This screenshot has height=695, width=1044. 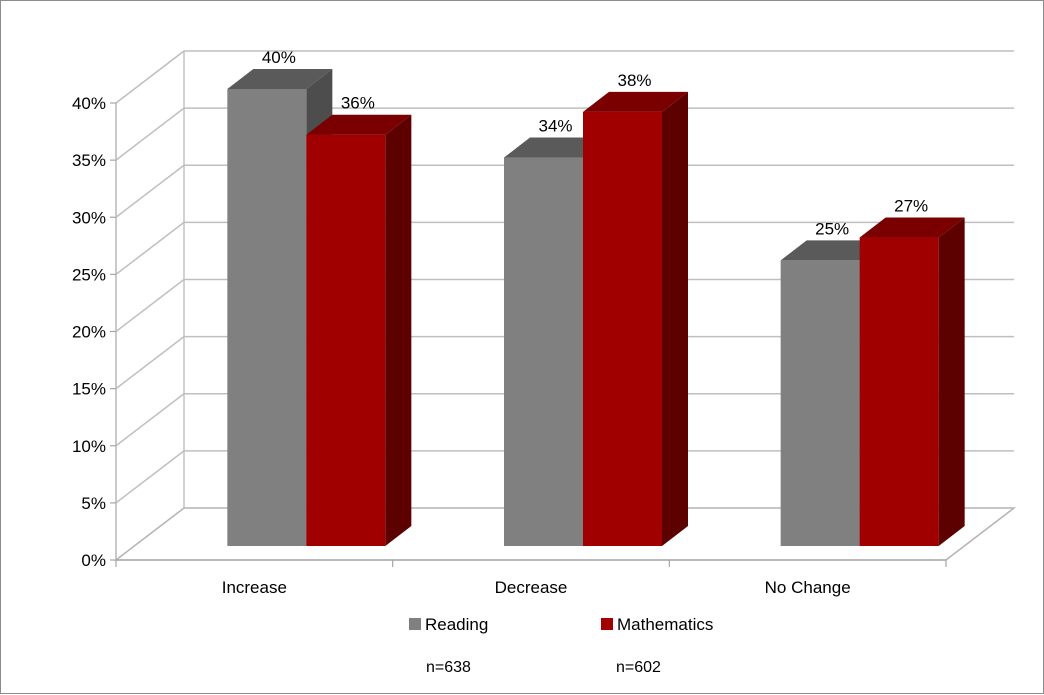 What do you see at coordinates (359, 124) in the screenshot?
I see `bar-top-mathematics-increase` at bounding box center [359, 124].